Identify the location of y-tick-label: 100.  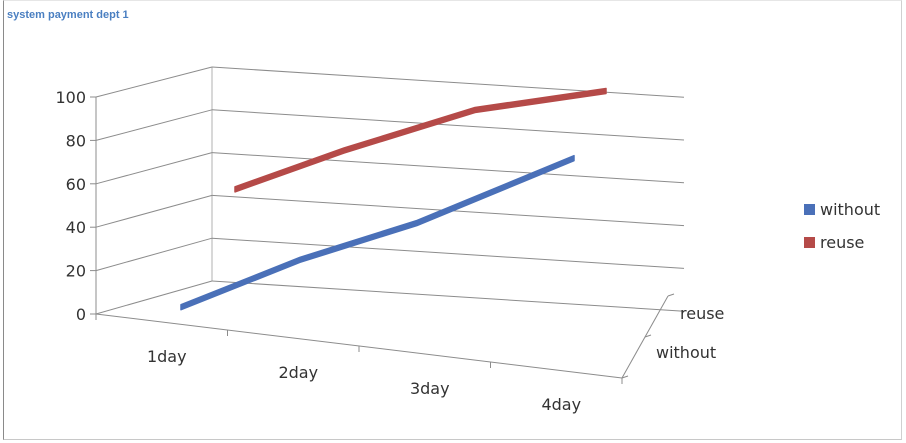
(70, 97).